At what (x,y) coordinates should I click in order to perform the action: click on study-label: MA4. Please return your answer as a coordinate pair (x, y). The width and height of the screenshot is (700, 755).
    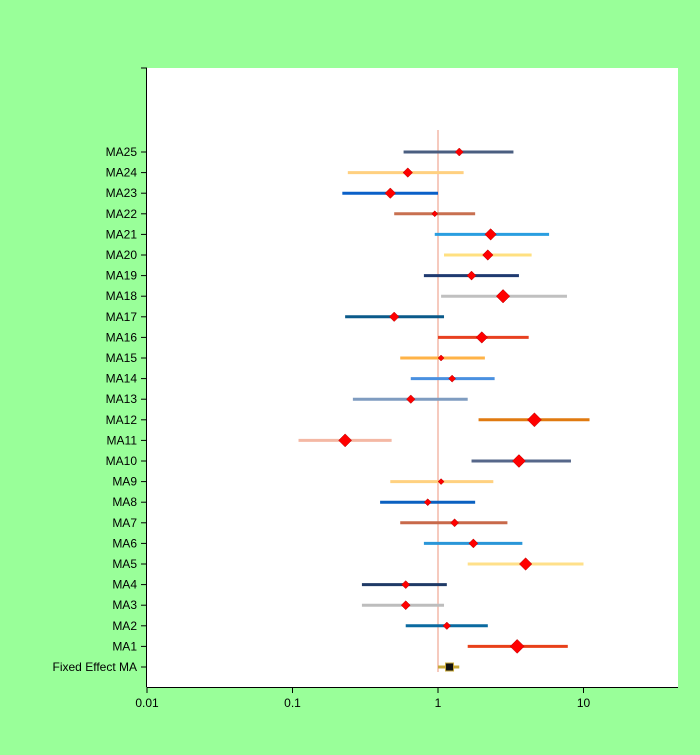
    Looking at the image, I should click on (124, 585).